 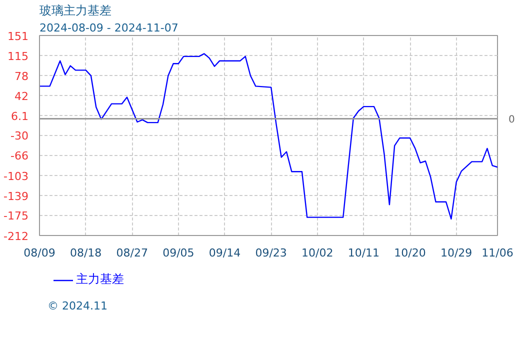 I want to click on x-tick-label: 09/23, so click(x=271, y=253).